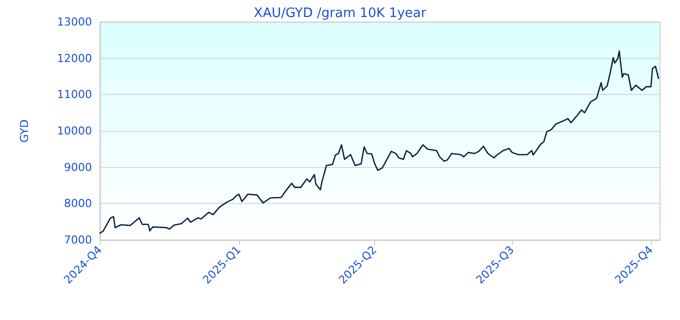 The height and width of the screenshot is (320, 680). I want to click on y-tick-label: 7000, so click(78, 240).